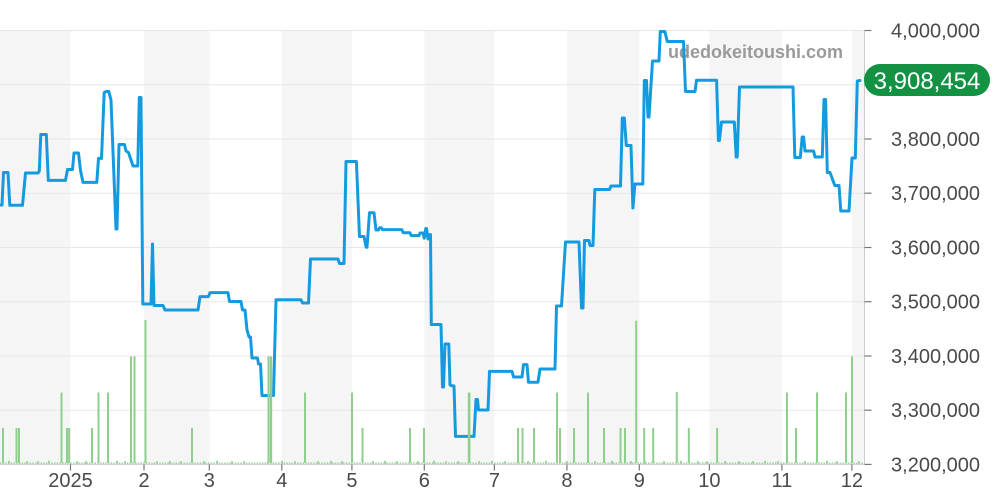 This screenshot has height=500, width=1000. I want to click on svg-text: 9, so click(639, 481).